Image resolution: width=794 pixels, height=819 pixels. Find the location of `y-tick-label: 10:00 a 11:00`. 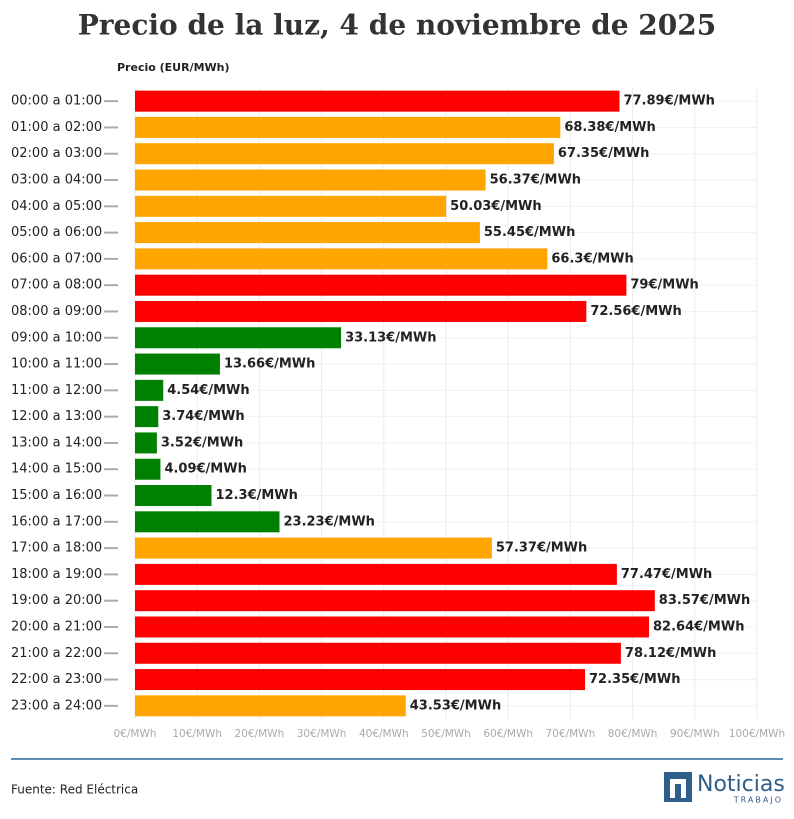

y-tick-label: 10:00 a 11:00 is located at coordinates (56, 364).